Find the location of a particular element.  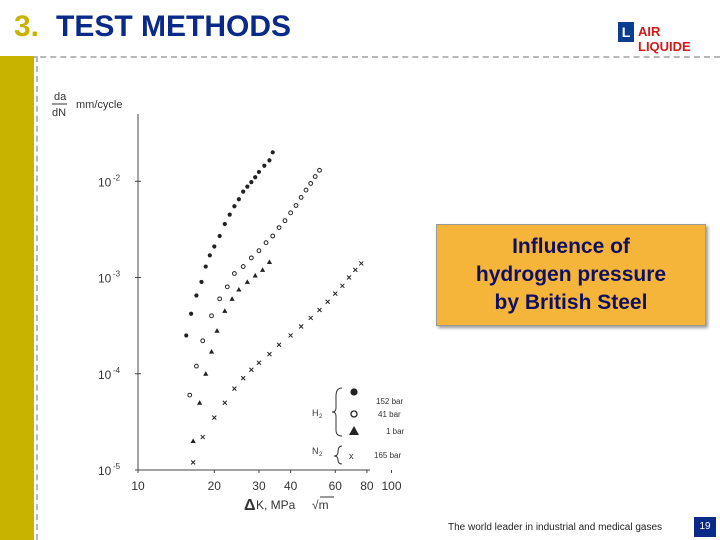

legend-h2-sub: 2 is located at coordinates (321, 417).